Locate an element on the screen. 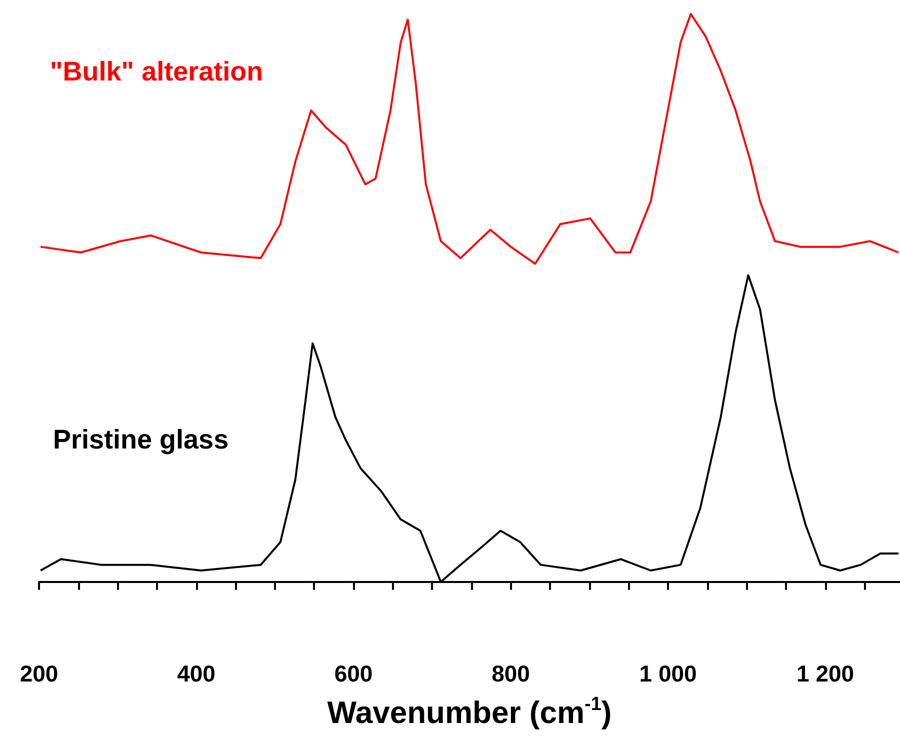  series-label: "Bulk" alteration is located at coordinates (157, 71).